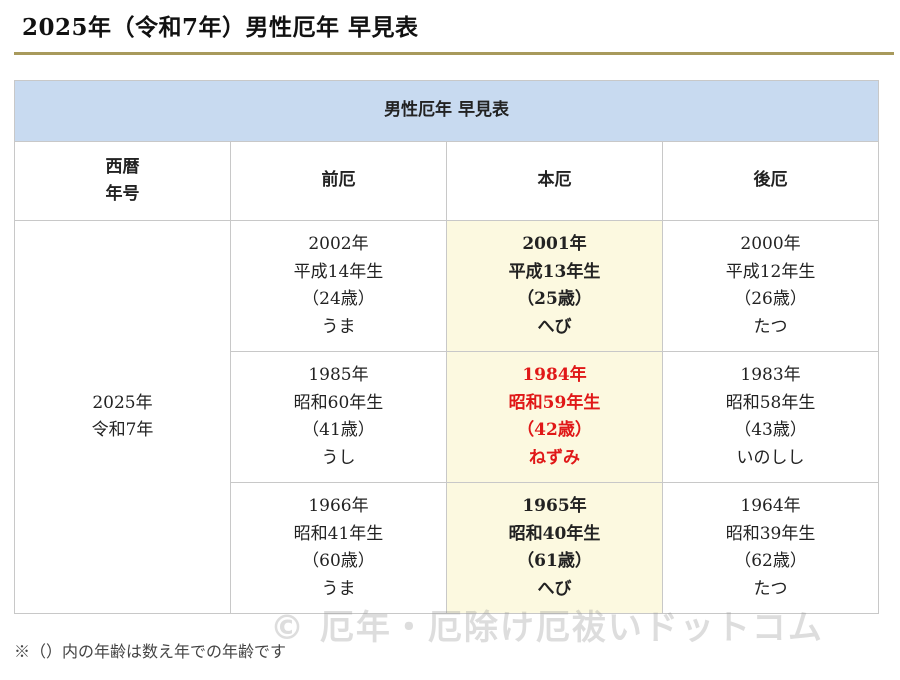 Image resolution: width=900 pixels, height=680 pixels. I want to click on birth-year: 1985年, so click(338, 375).